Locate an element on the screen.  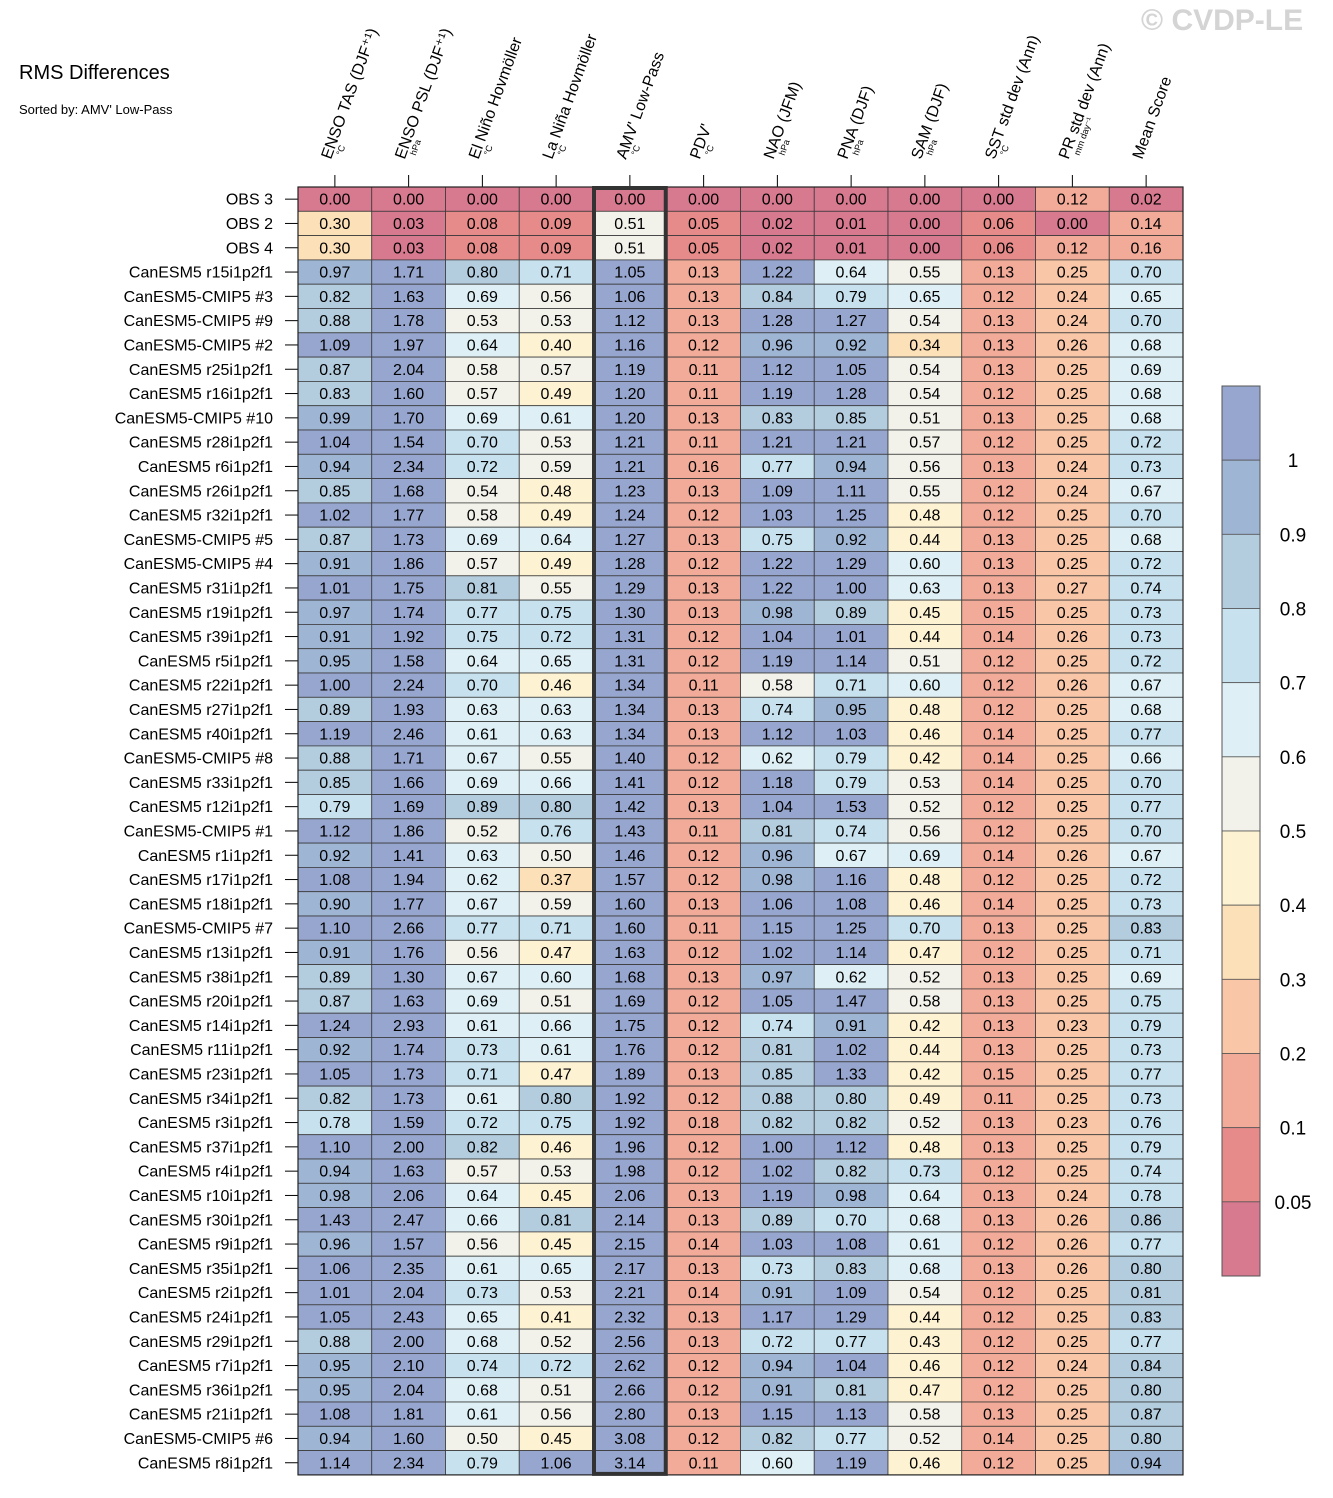
cell-value: 0.88 is located at coordinates (777, 1099).